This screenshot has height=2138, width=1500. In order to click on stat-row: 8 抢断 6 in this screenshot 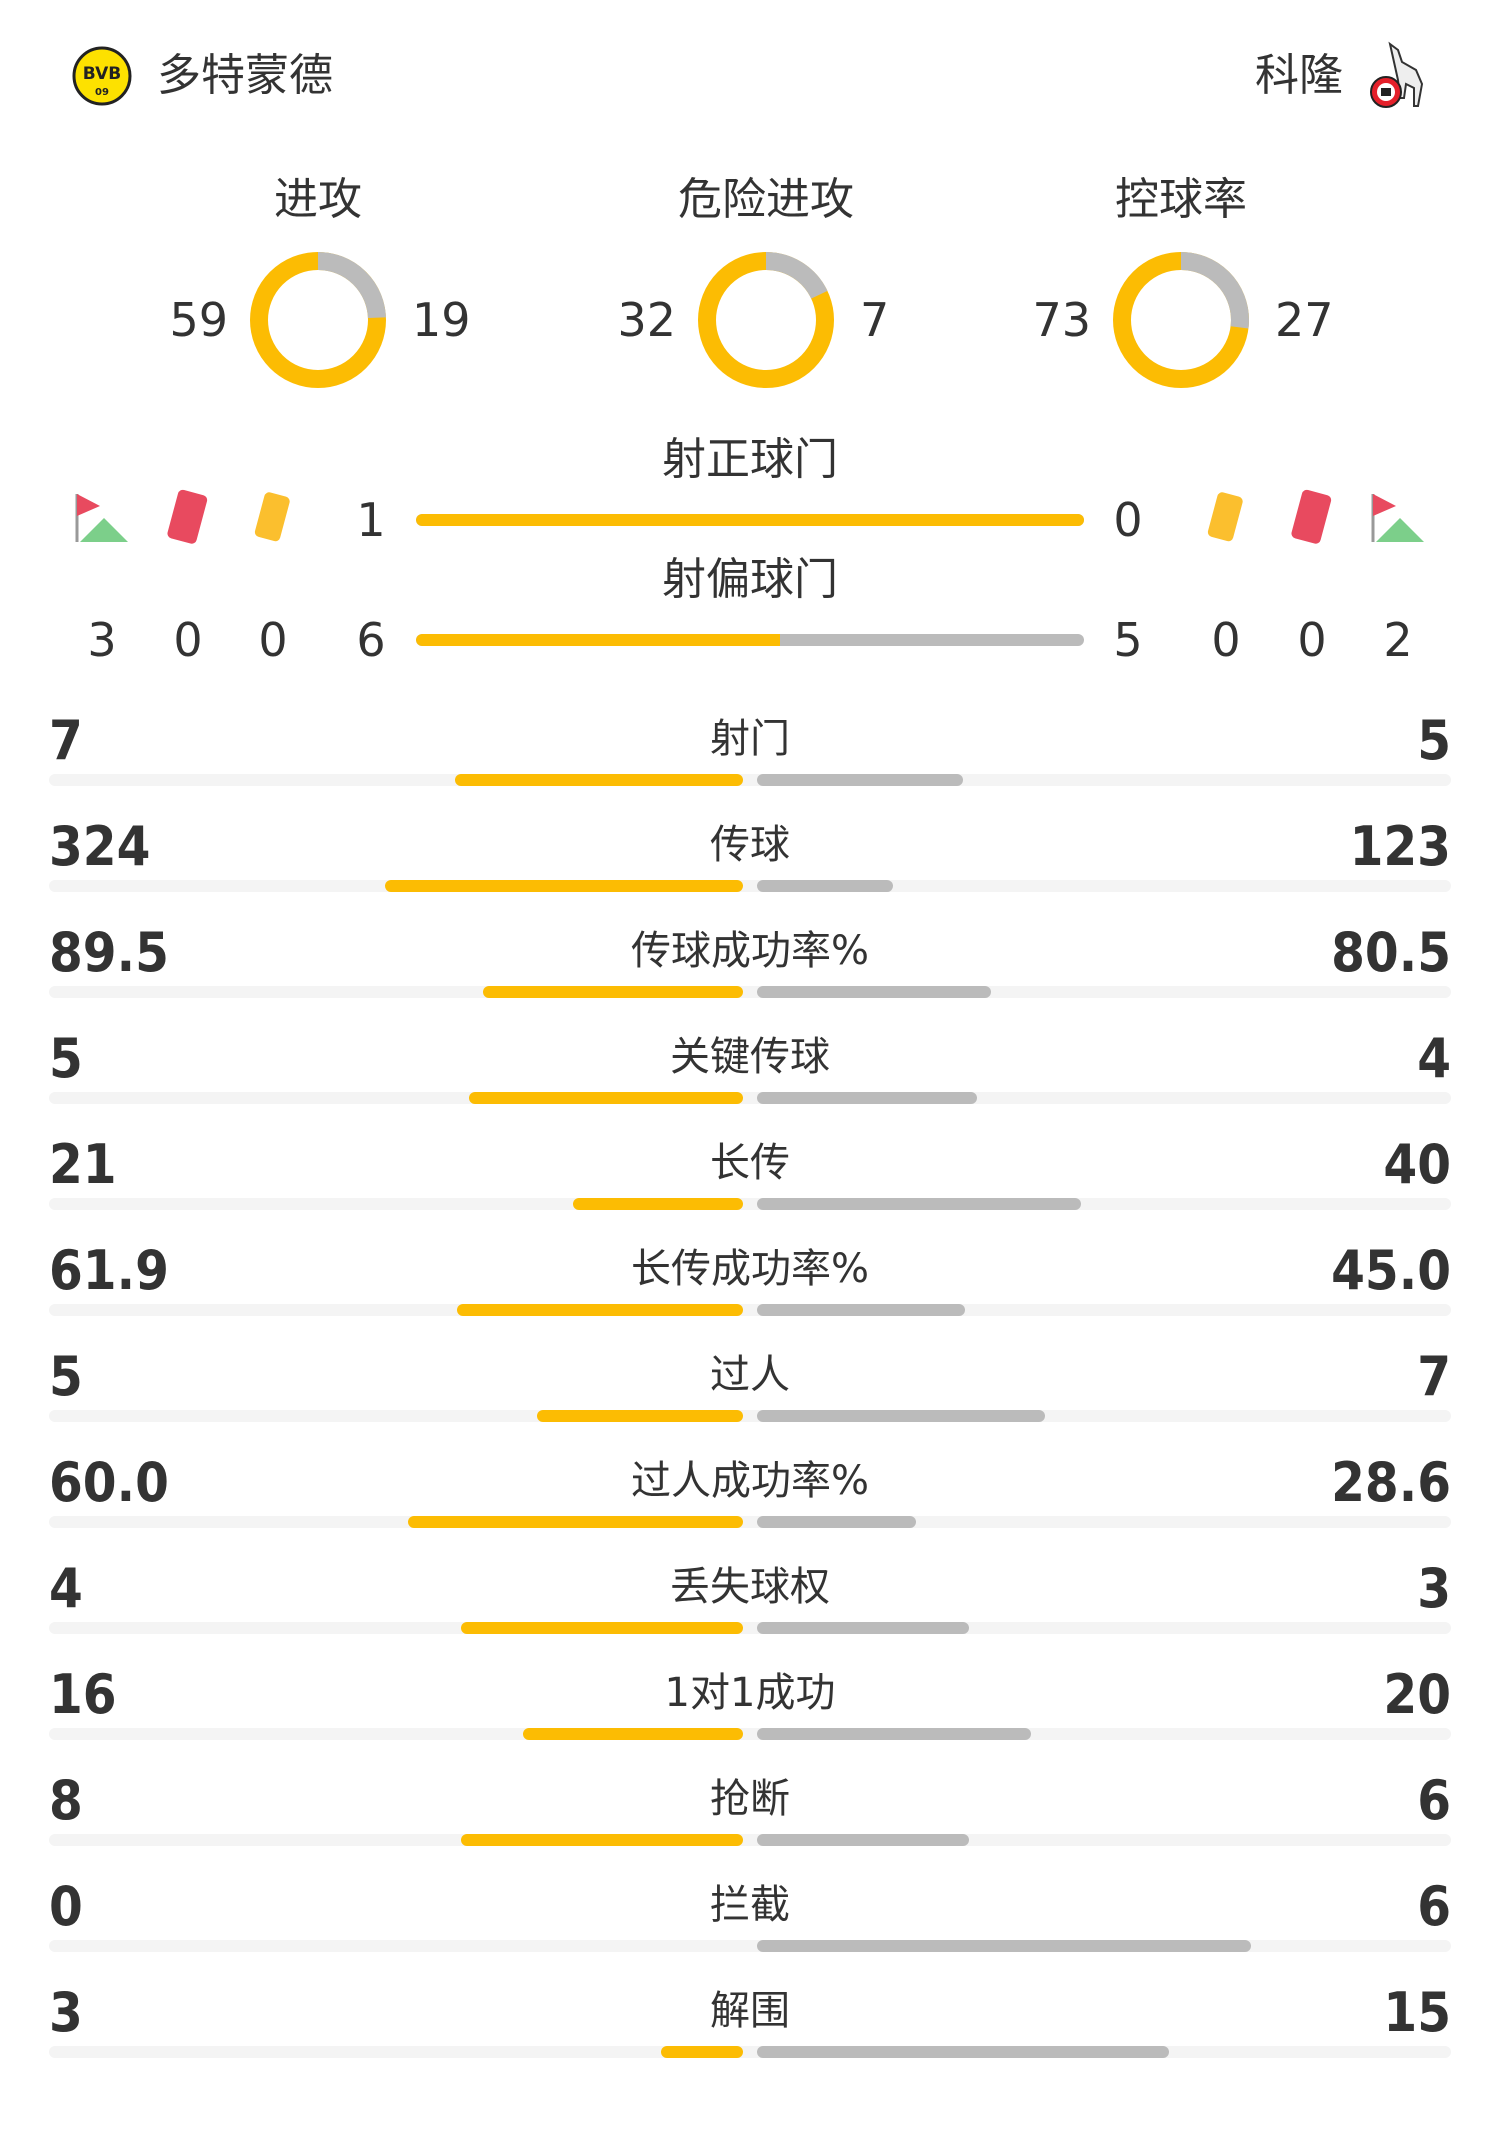, I will do `click(750, 1825)`.